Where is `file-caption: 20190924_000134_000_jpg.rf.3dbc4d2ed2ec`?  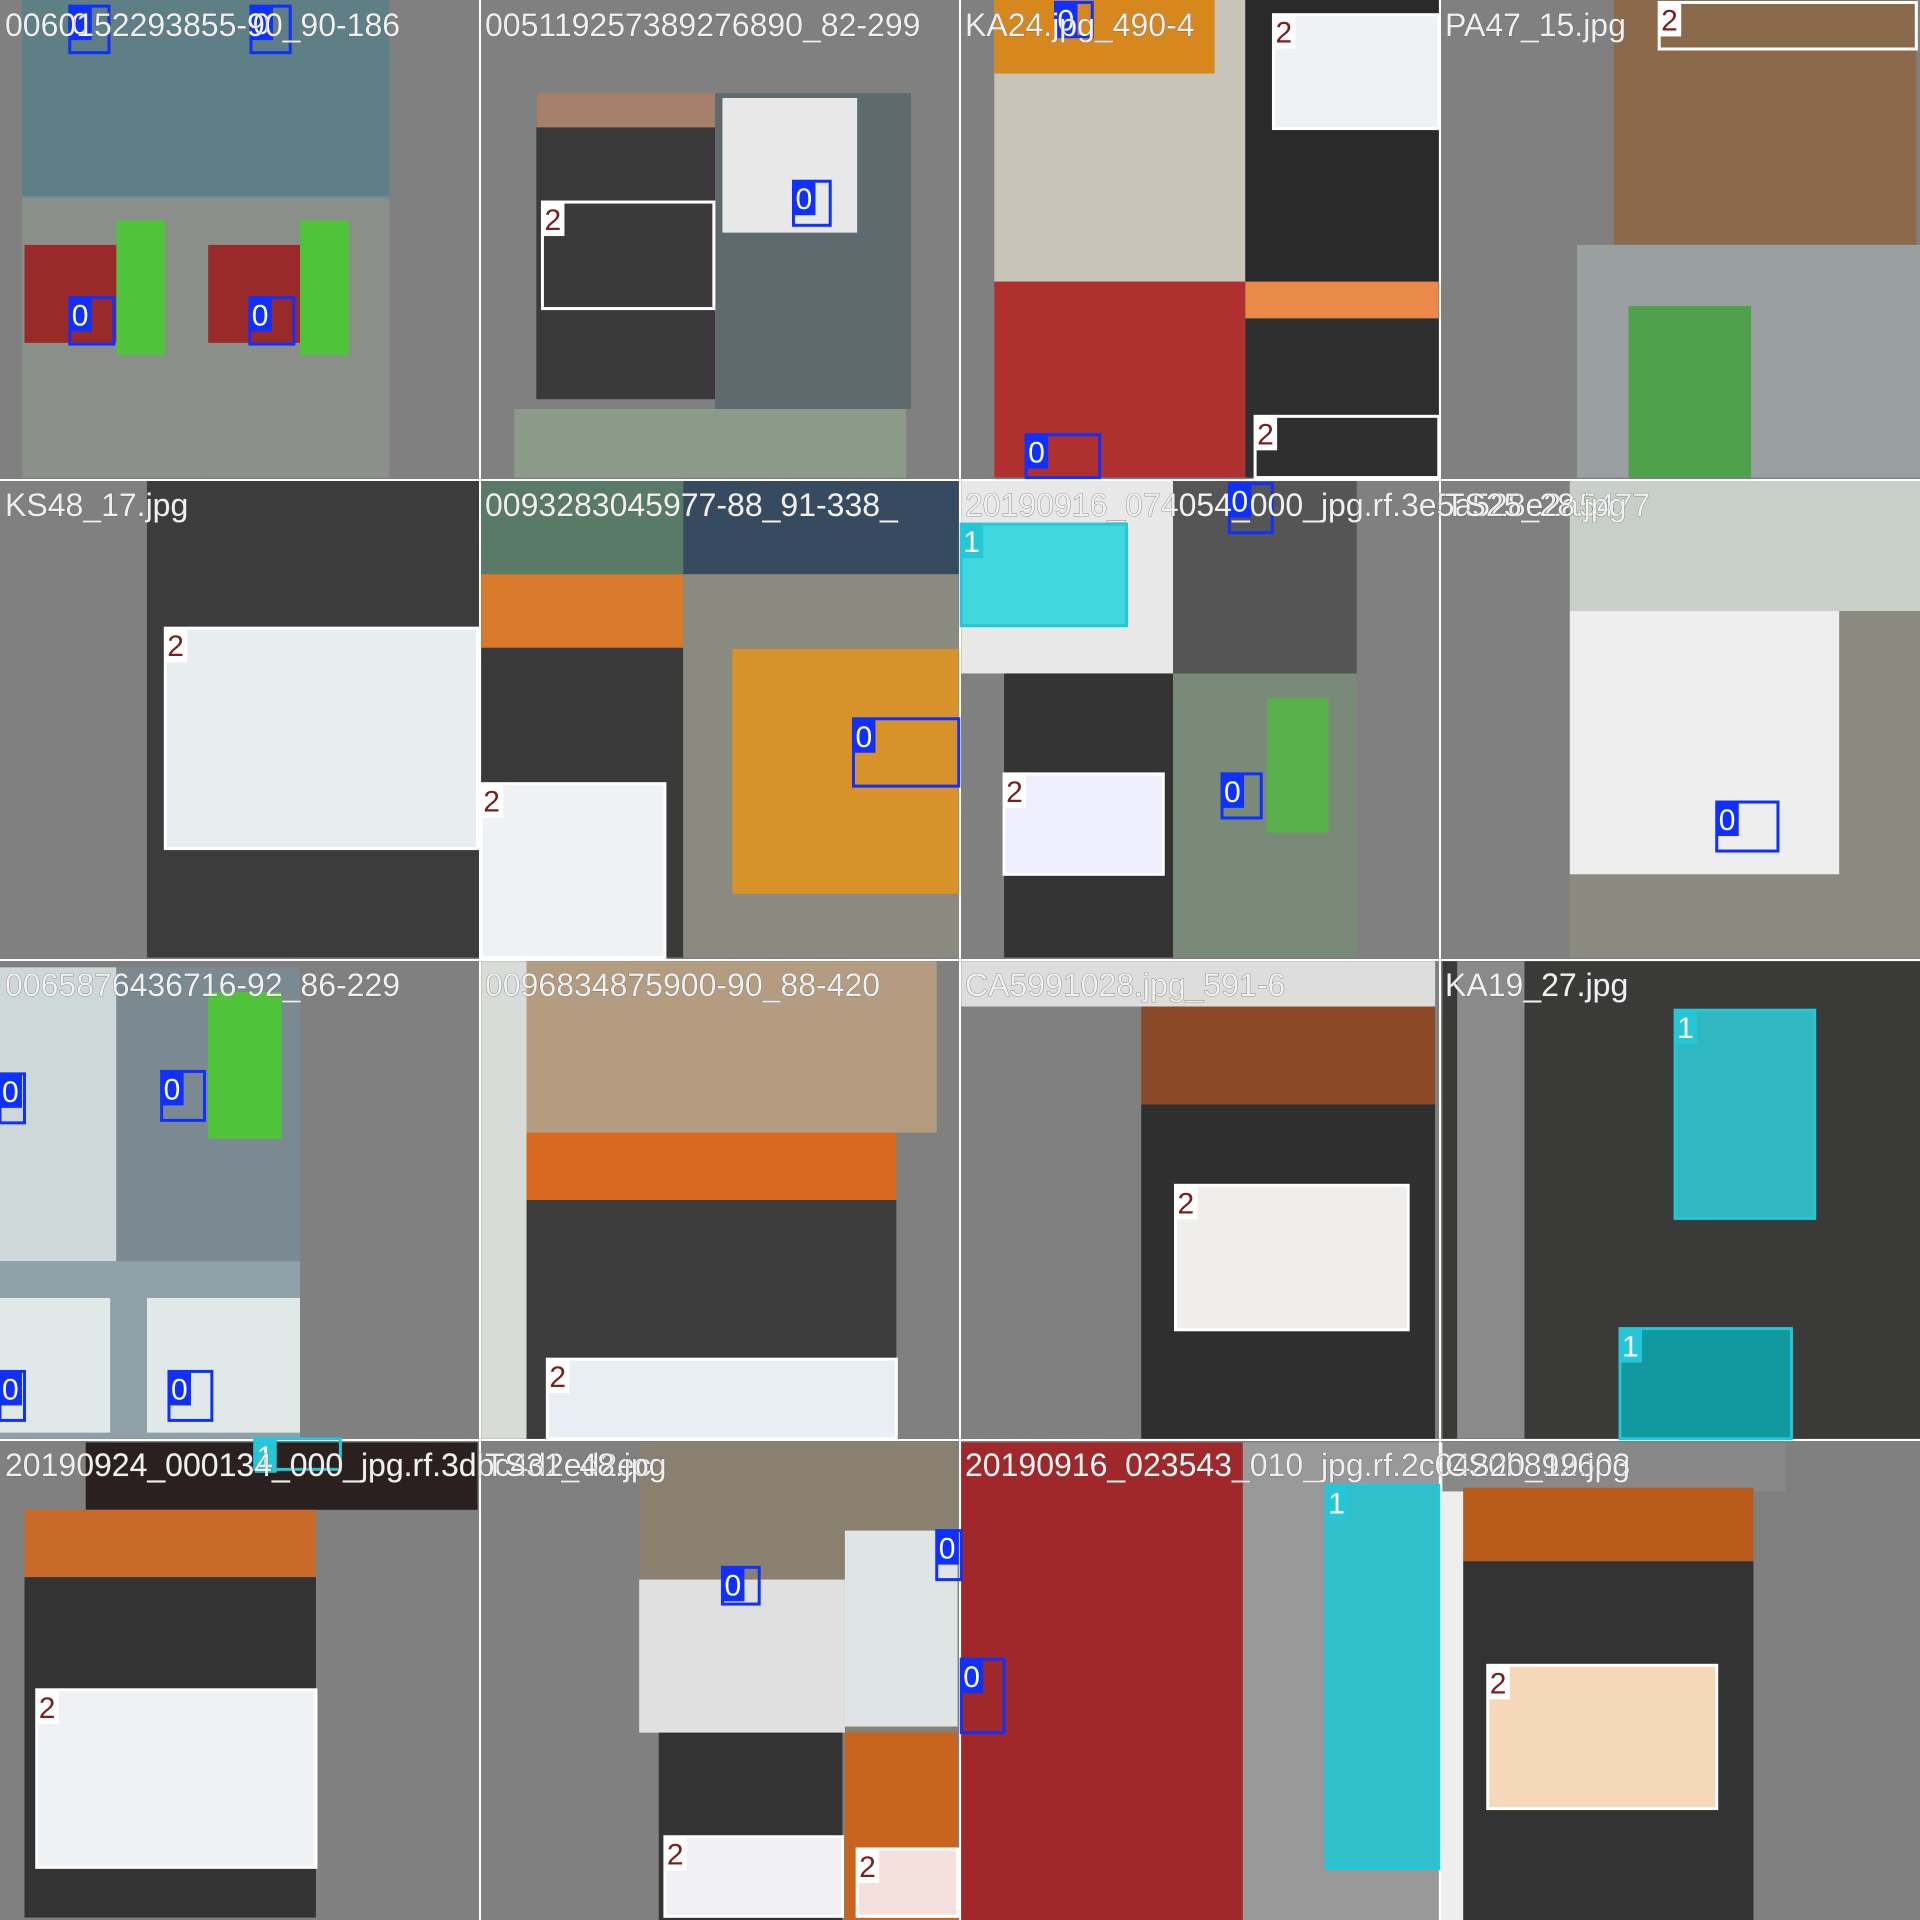 file-caption: 20190924_000134_000_jpg.rf.3dbc4d2ed2ec is located at coordinates (328, 1465).